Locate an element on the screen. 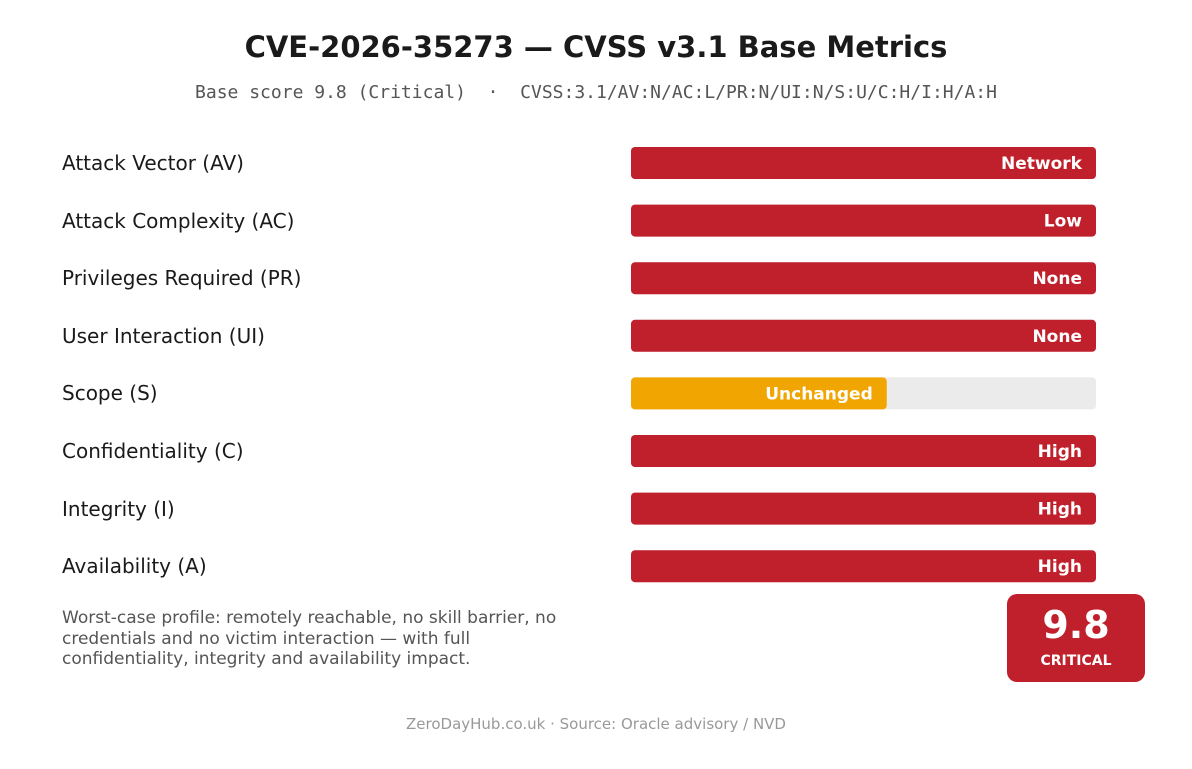 The height and width of the screenshot is (769, 1192). bar-value-label: Unchanged is located at coordinates (819, 394).